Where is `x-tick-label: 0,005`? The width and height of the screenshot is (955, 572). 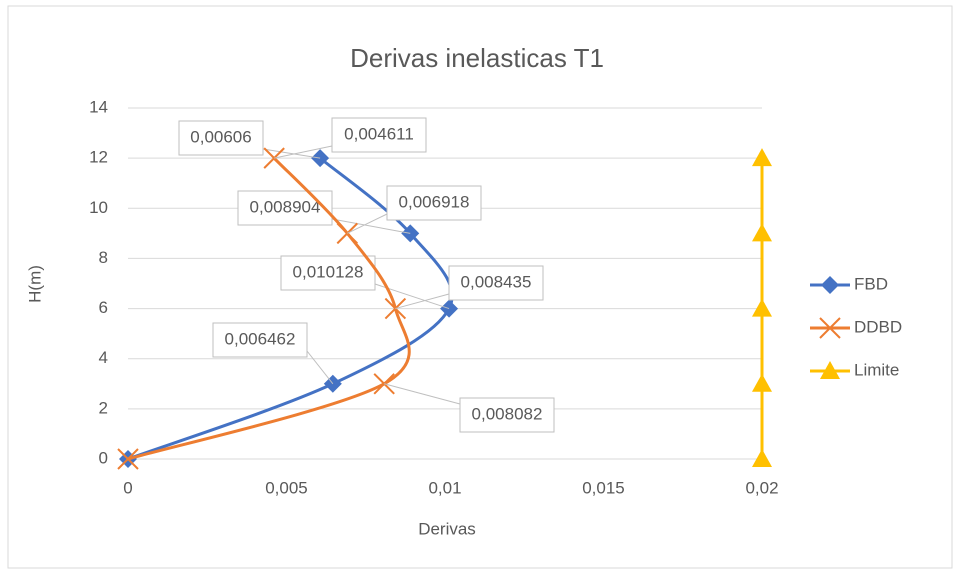
x-tick-label: 0,005 is located at coordinates (286, 487).